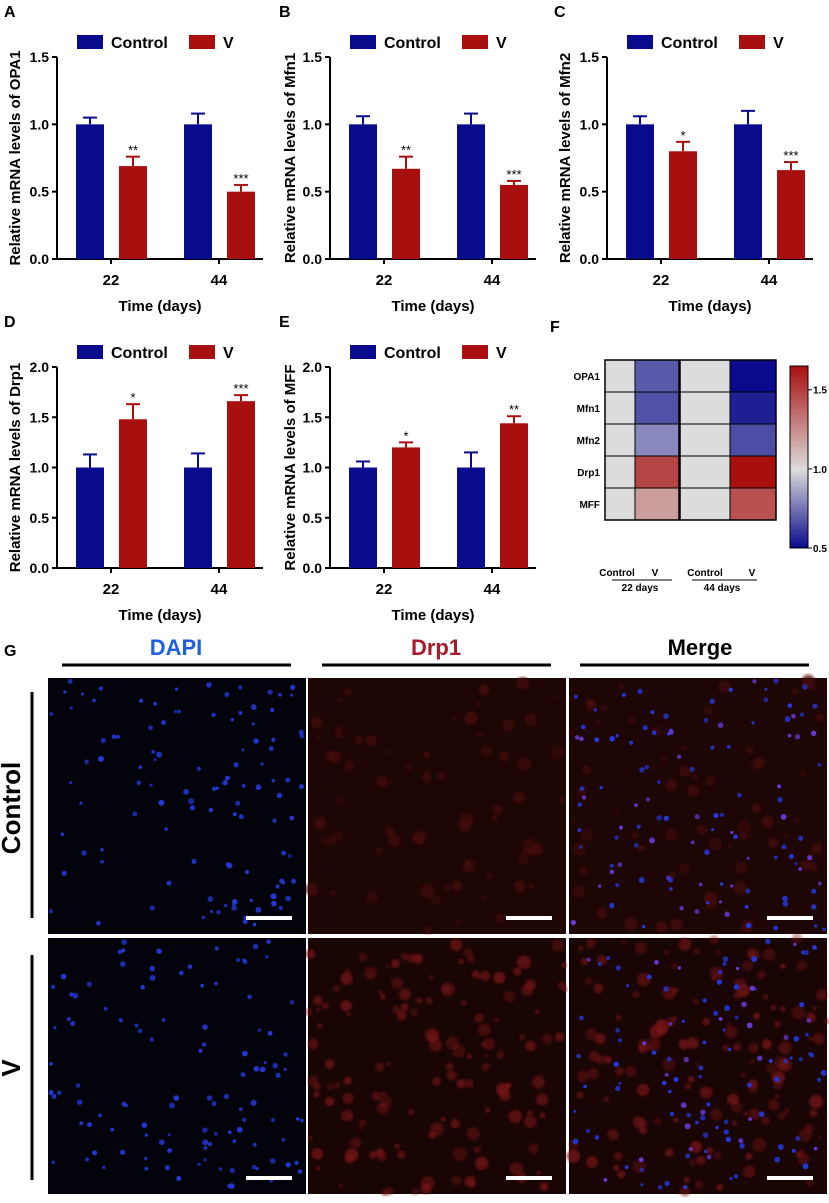 The width and height of the screenshot is (829, 1203). What do you see at coordinates (640, 588) in the screenshot?
I see `heatmap-group-label: 22 days` at bounding box center [640, 588].